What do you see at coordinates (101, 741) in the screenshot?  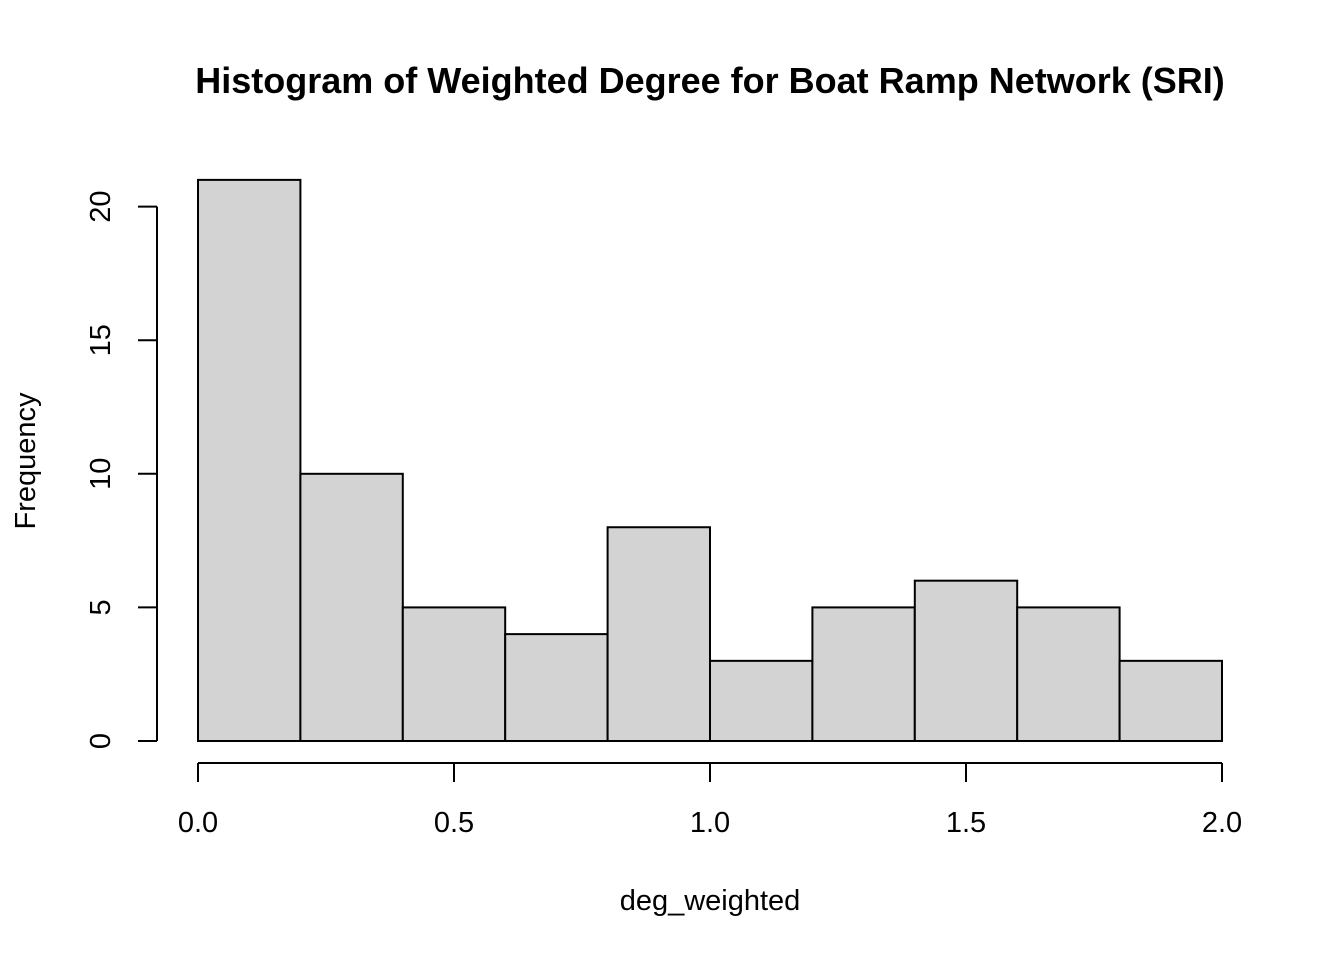 I see `y-tick-label: 0` at bounding box center [101, 741].